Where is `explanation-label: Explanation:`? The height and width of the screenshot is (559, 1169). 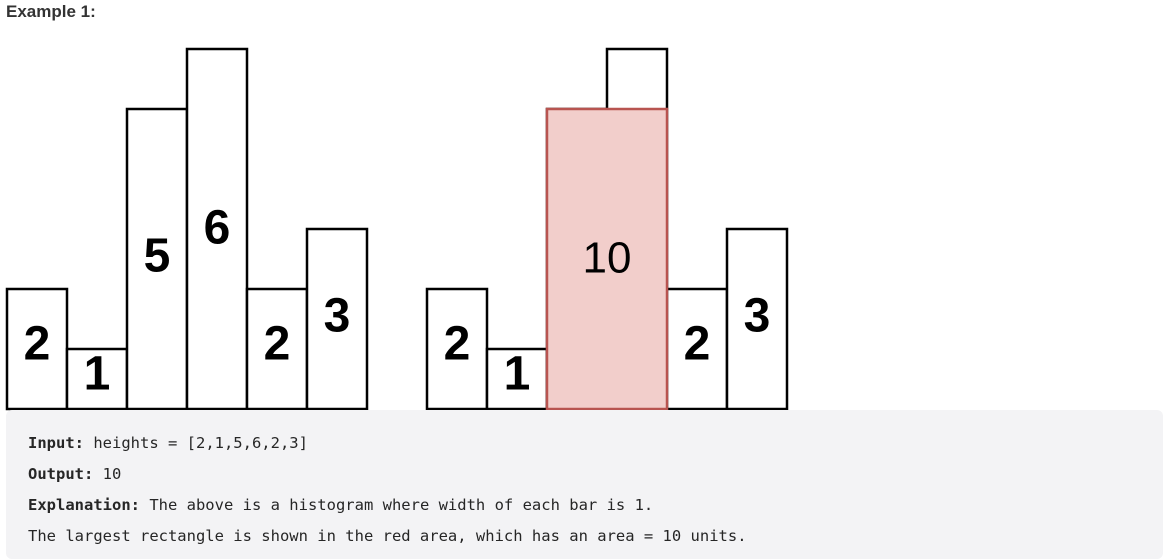
explanation-label: Explanation: is located at coordinates (84, 505).